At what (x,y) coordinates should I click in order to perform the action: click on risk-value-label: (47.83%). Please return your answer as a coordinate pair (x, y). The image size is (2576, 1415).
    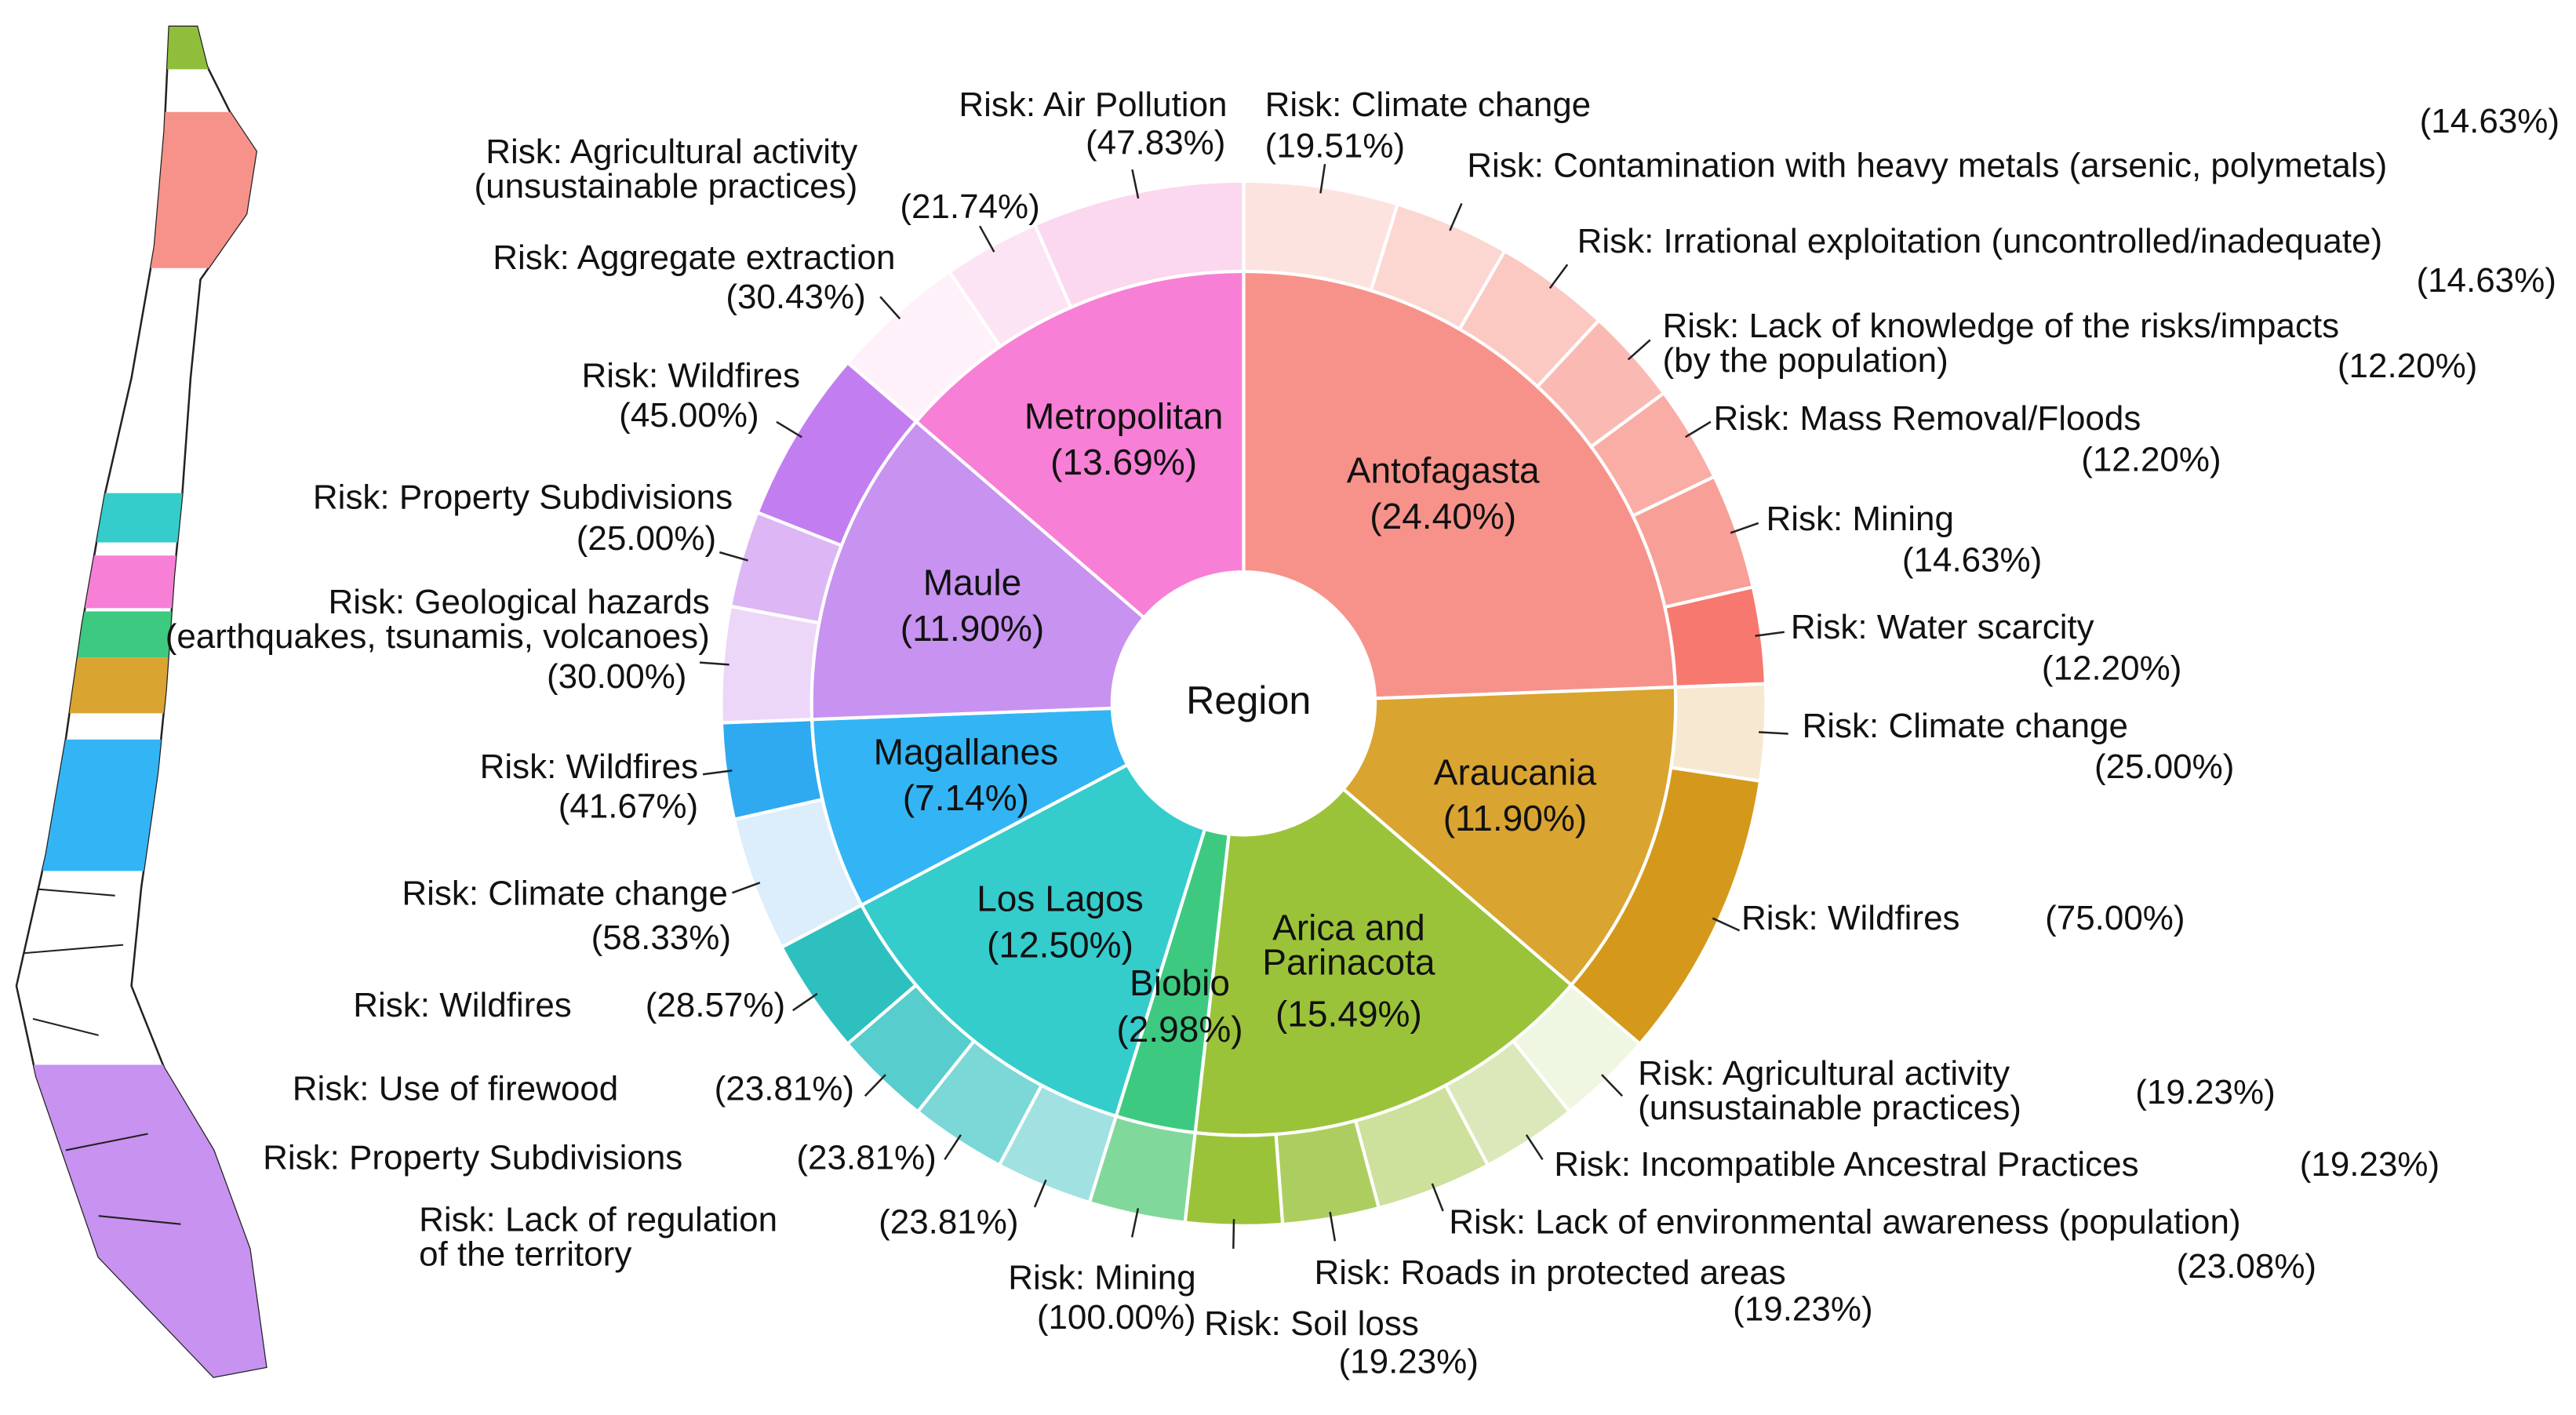
    Looking at the image, I should click on (1155, 142).